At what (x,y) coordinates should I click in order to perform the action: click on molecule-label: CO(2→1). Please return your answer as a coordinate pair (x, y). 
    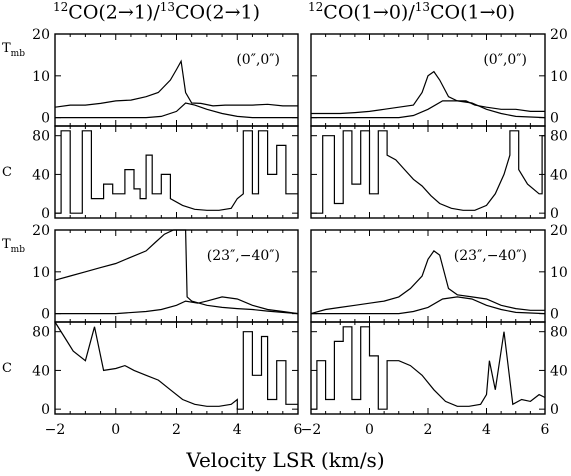
    Looking at the image, I should click on (218, 12).